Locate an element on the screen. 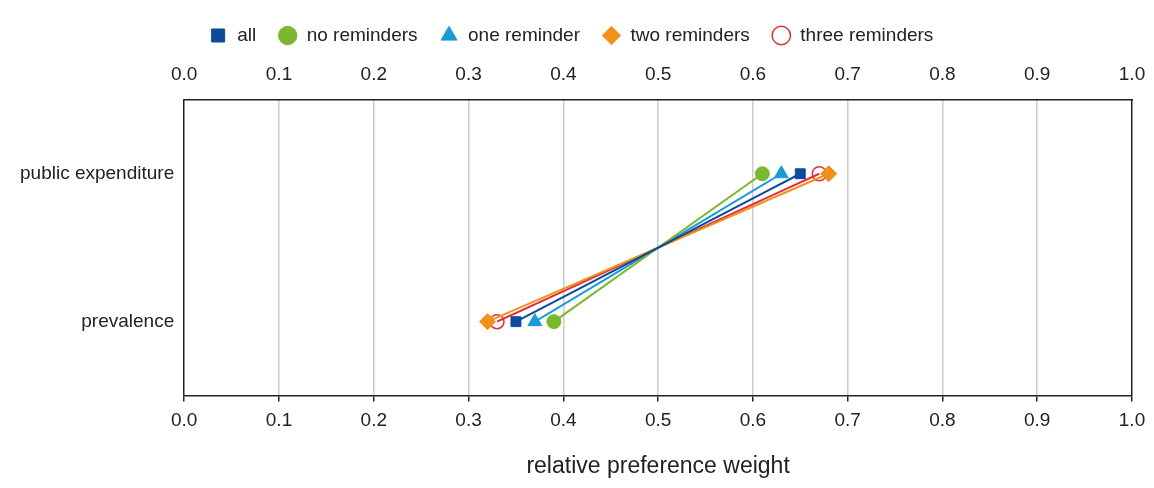 The height and width of the screenshot is (488, 1154). x-tick-label: 0.1 is located at coordinates (279, 420).